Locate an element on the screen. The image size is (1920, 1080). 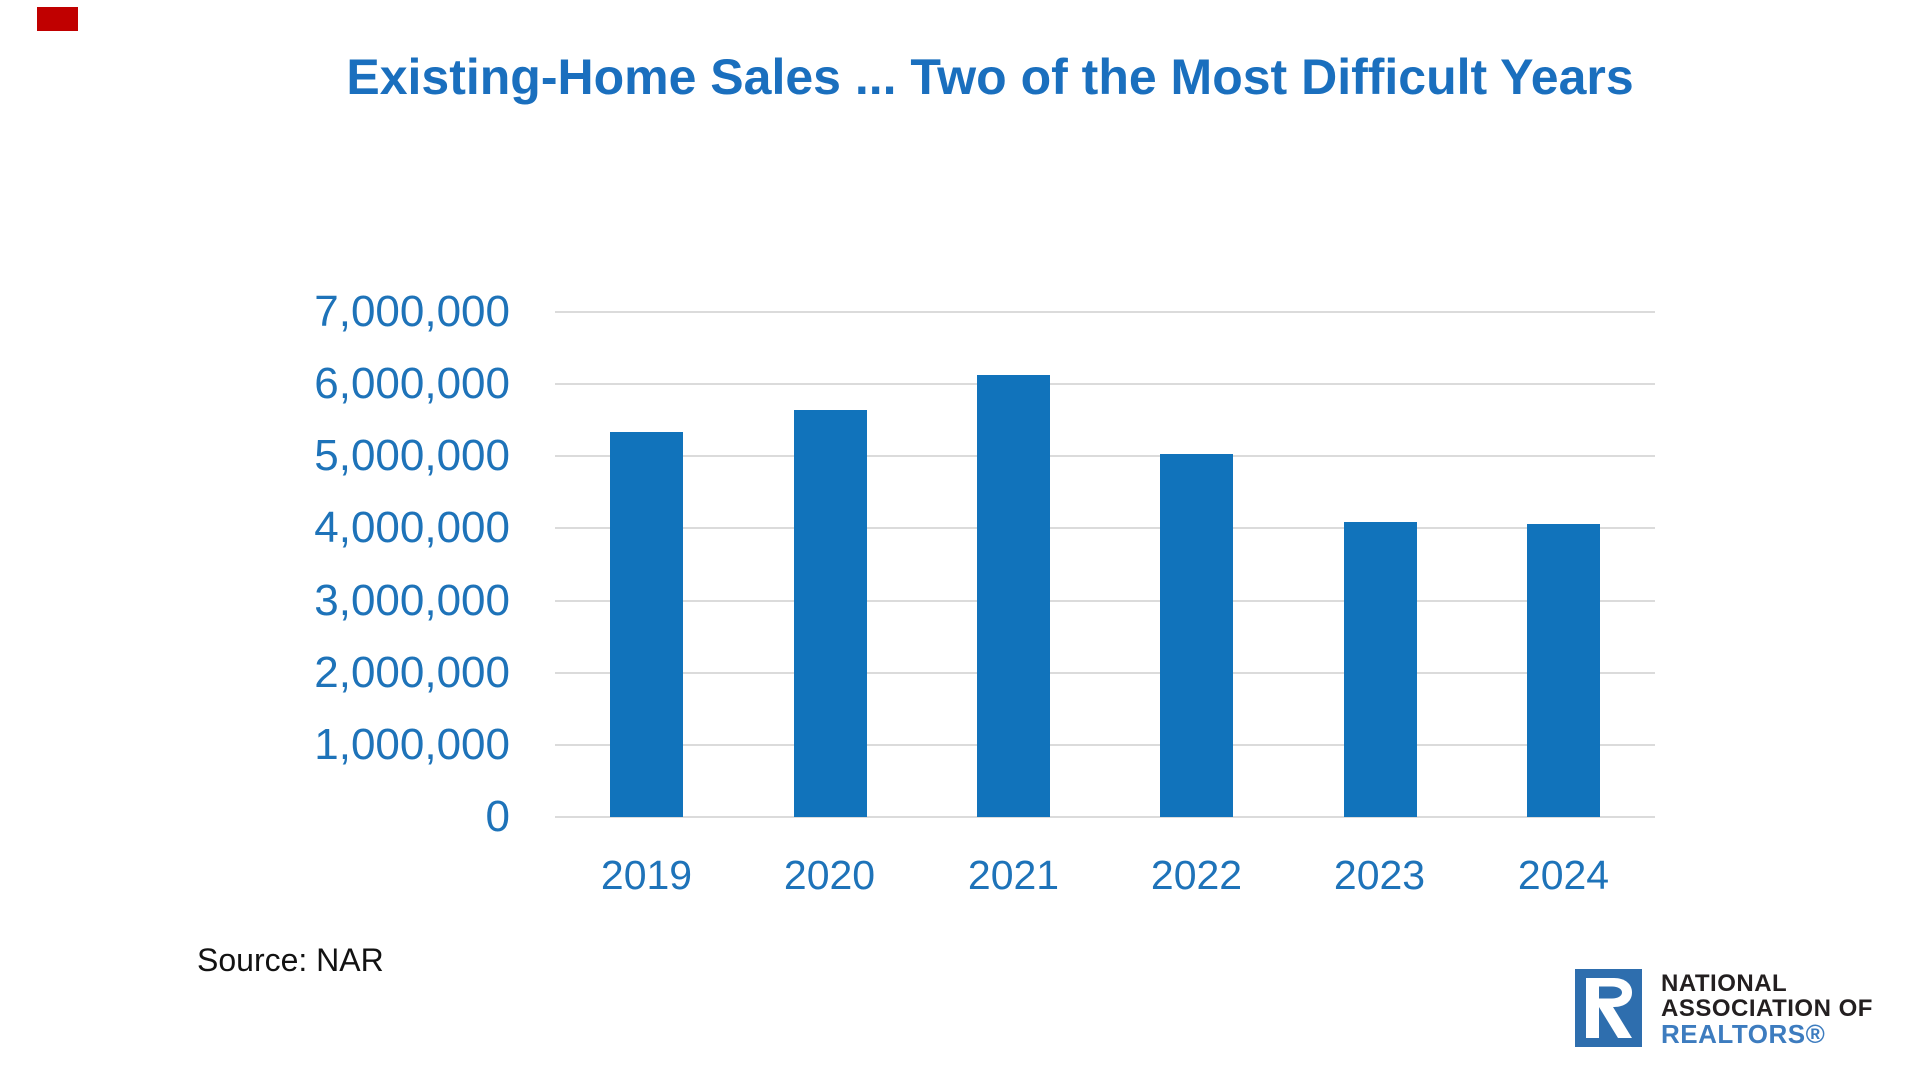
nar-logo-text-line2: ASSOCIATION OF is located at coordinates (1767, 1008).